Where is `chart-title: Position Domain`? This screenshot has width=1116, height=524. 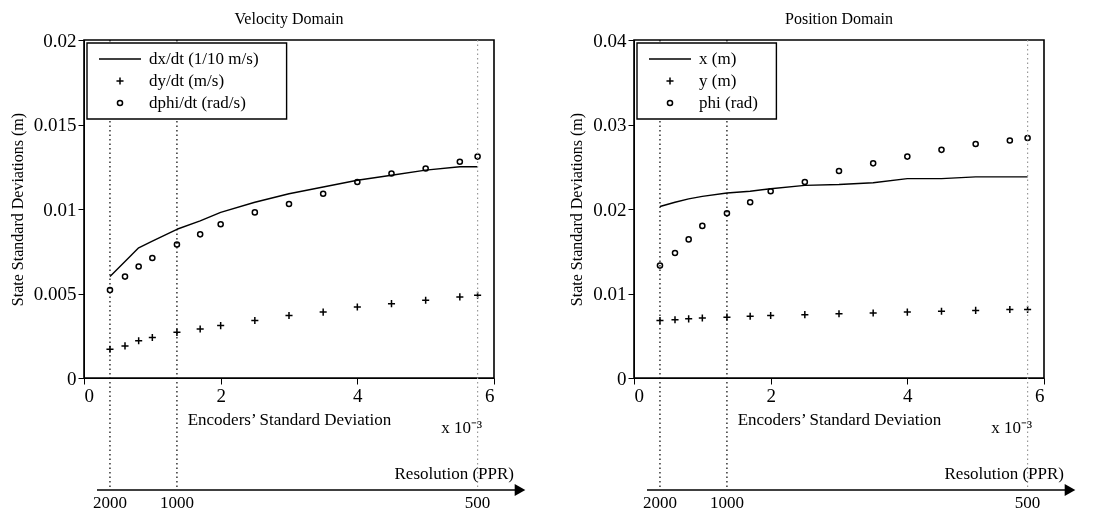 chart-title: Position Domain is located at coordinates (839, 18).